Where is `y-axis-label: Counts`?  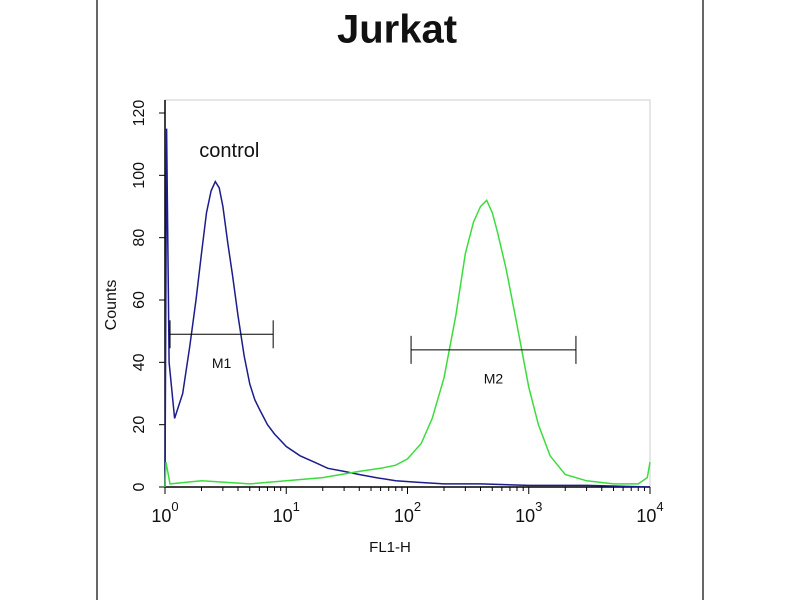
y-axis-label: Counts is located at coordinates (111, 305).